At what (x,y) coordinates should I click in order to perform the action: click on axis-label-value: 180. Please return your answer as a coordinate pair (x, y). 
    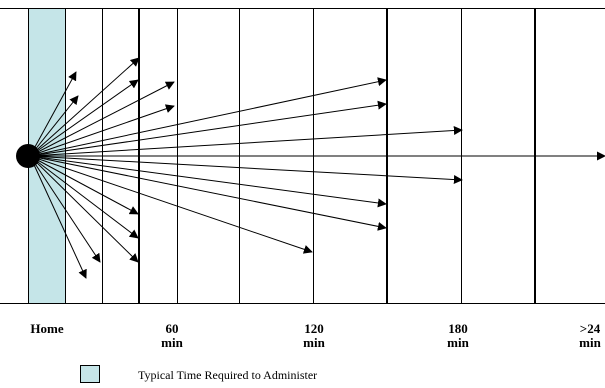
    Looking at the image, I should click on (458, 328).